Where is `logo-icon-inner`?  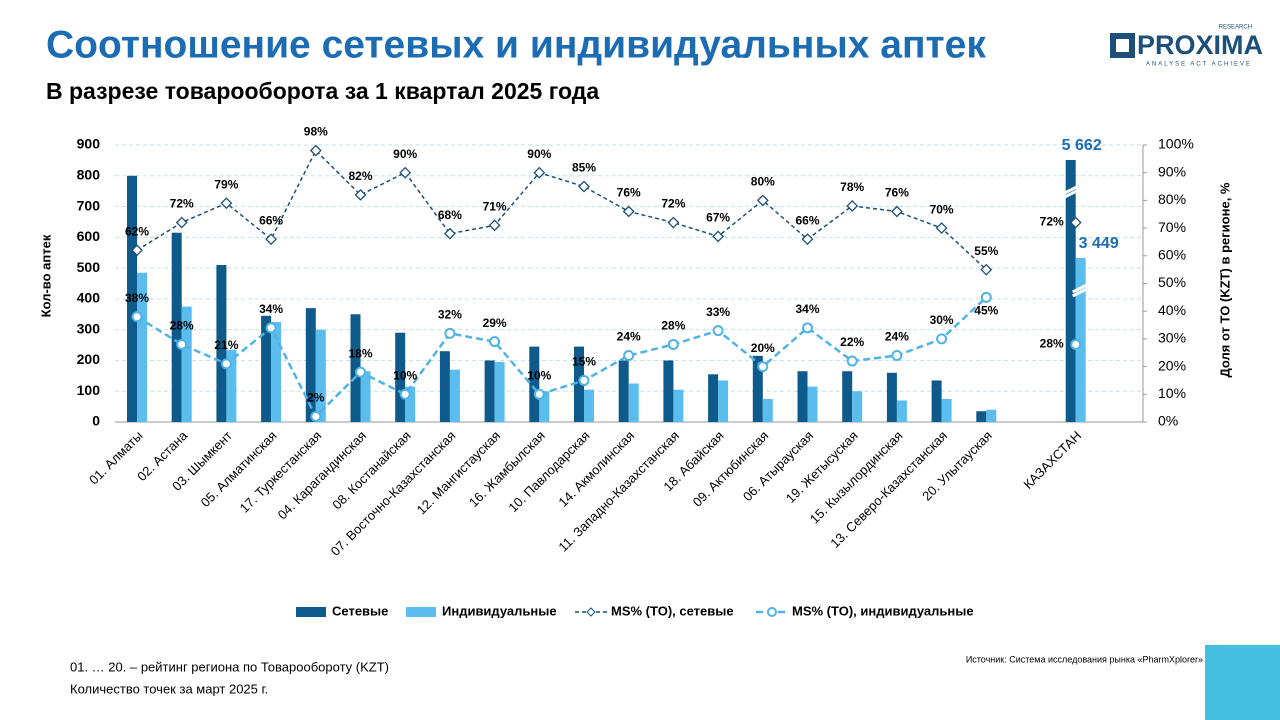
logo-icon-inner is located at coordinates (1122, 45).